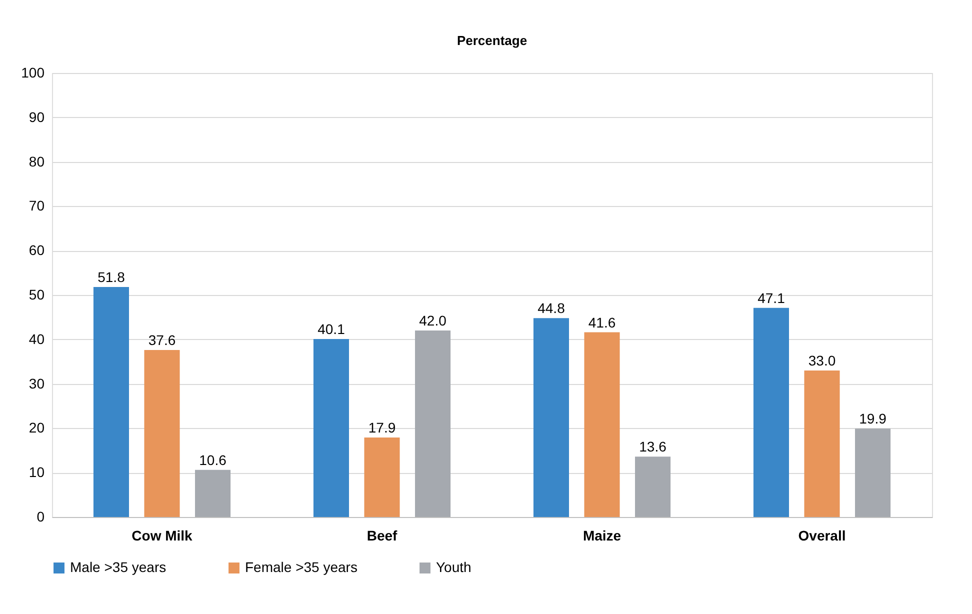  I want to click on data-label: 10.6, so click(213, 460).